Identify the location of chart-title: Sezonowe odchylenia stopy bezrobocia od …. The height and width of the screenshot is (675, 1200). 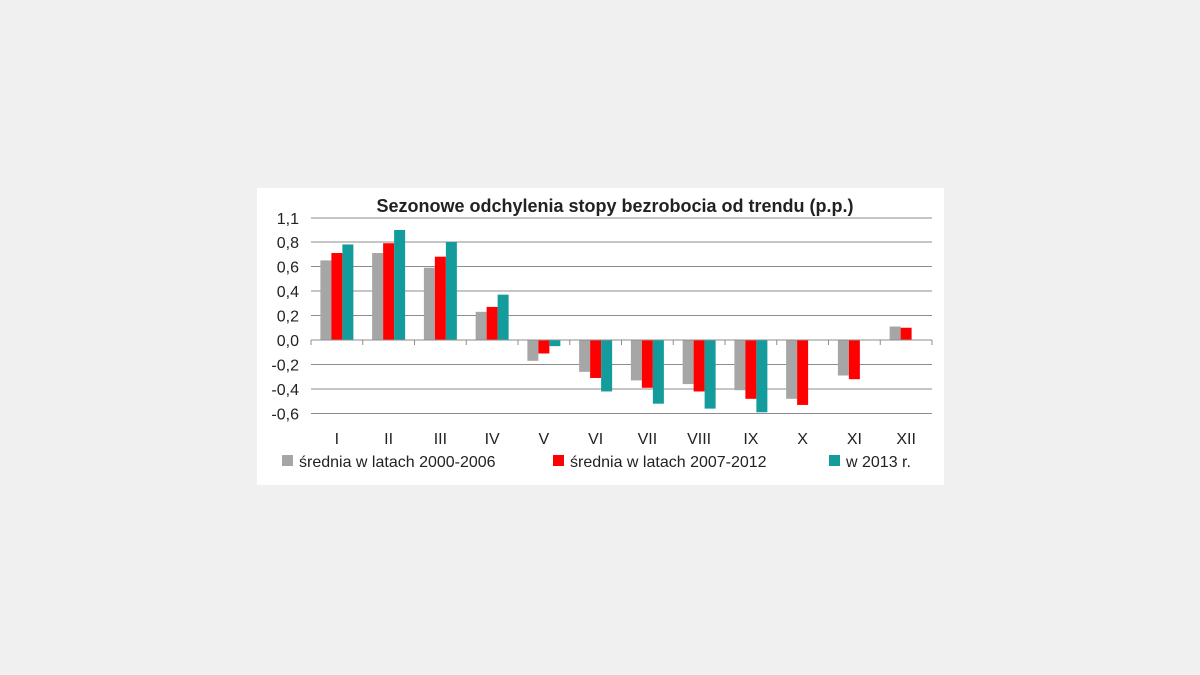
(614, 206).